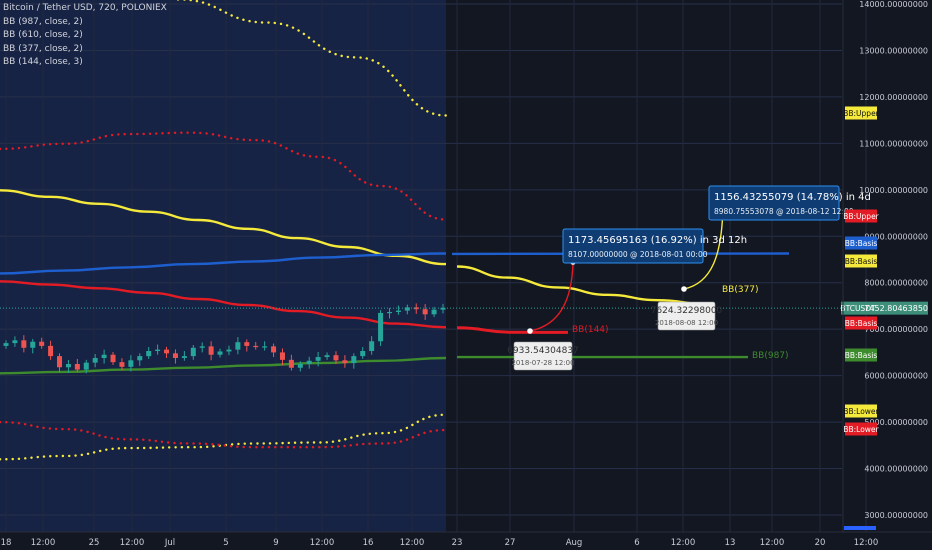 The image size is (932, 550). What do you see at coordinates (574, 543) in the screenshot?
I see `x-axis-tick: Aug` at bounding box center [574, 543].